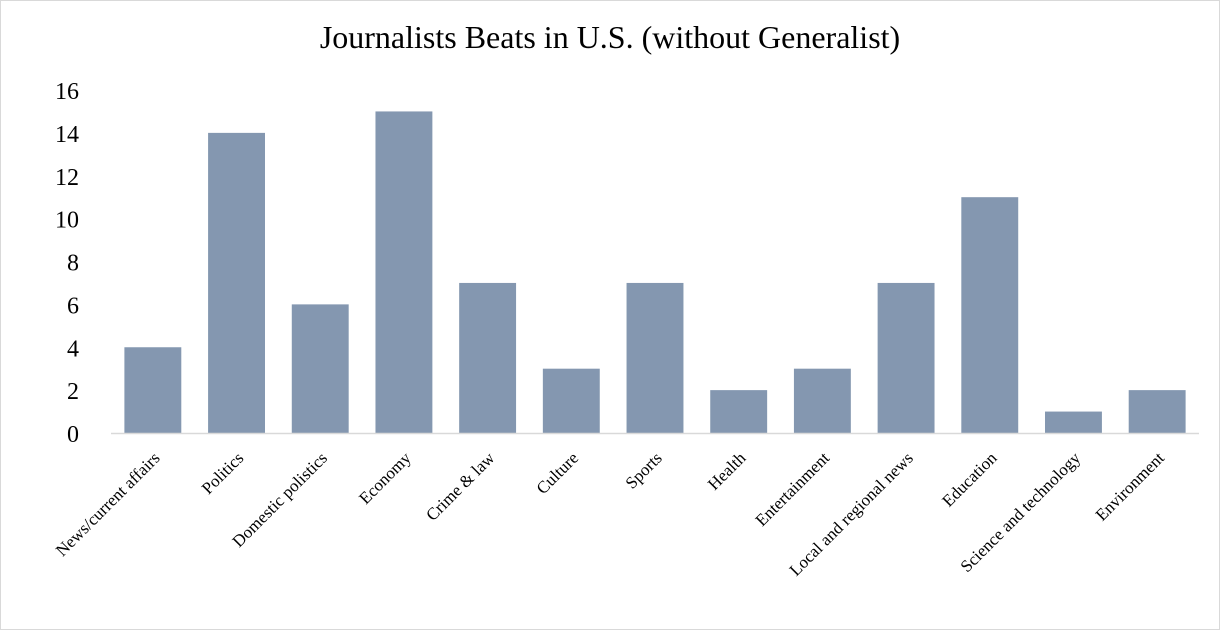 Image resolution: width=1220 pixels, height=630 pixels. I want to click on y-tick-label: 4, so click(73, 349).